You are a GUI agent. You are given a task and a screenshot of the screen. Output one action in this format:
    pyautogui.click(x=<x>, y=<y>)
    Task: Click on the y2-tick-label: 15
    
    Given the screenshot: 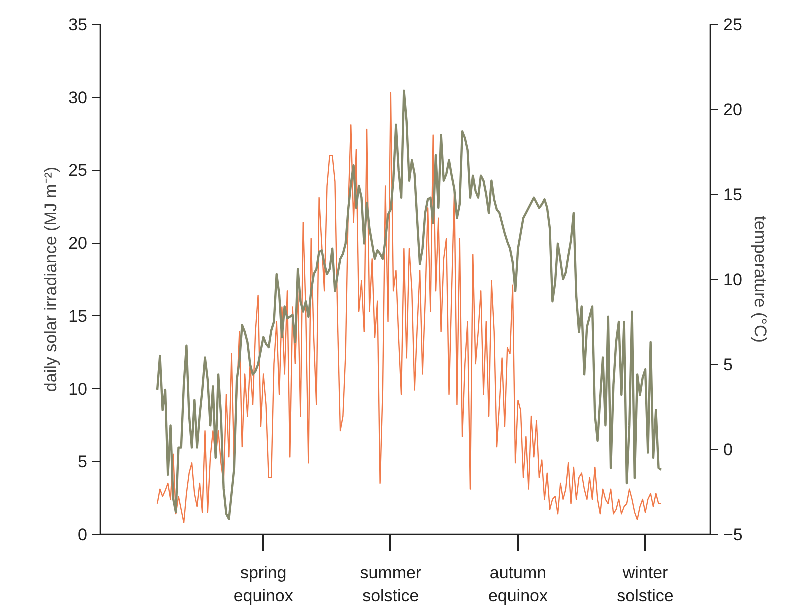 What is the action you would take?
    pyautogui.click(x=733, y=195)
    